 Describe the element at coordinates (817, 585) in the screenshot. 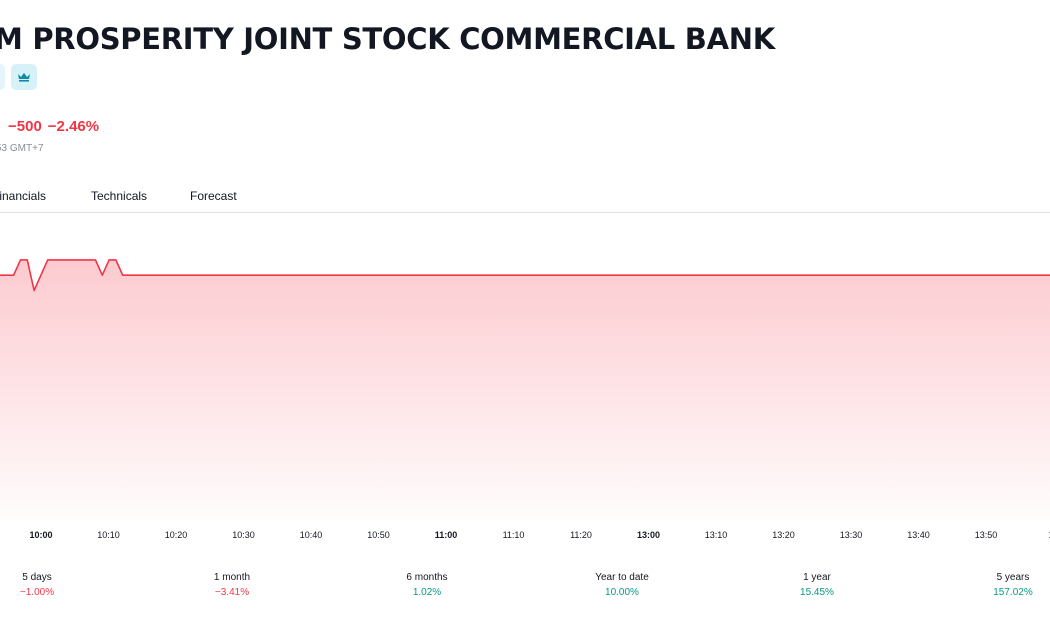

I see `performance-item: 1 year 15.45%` at that location.